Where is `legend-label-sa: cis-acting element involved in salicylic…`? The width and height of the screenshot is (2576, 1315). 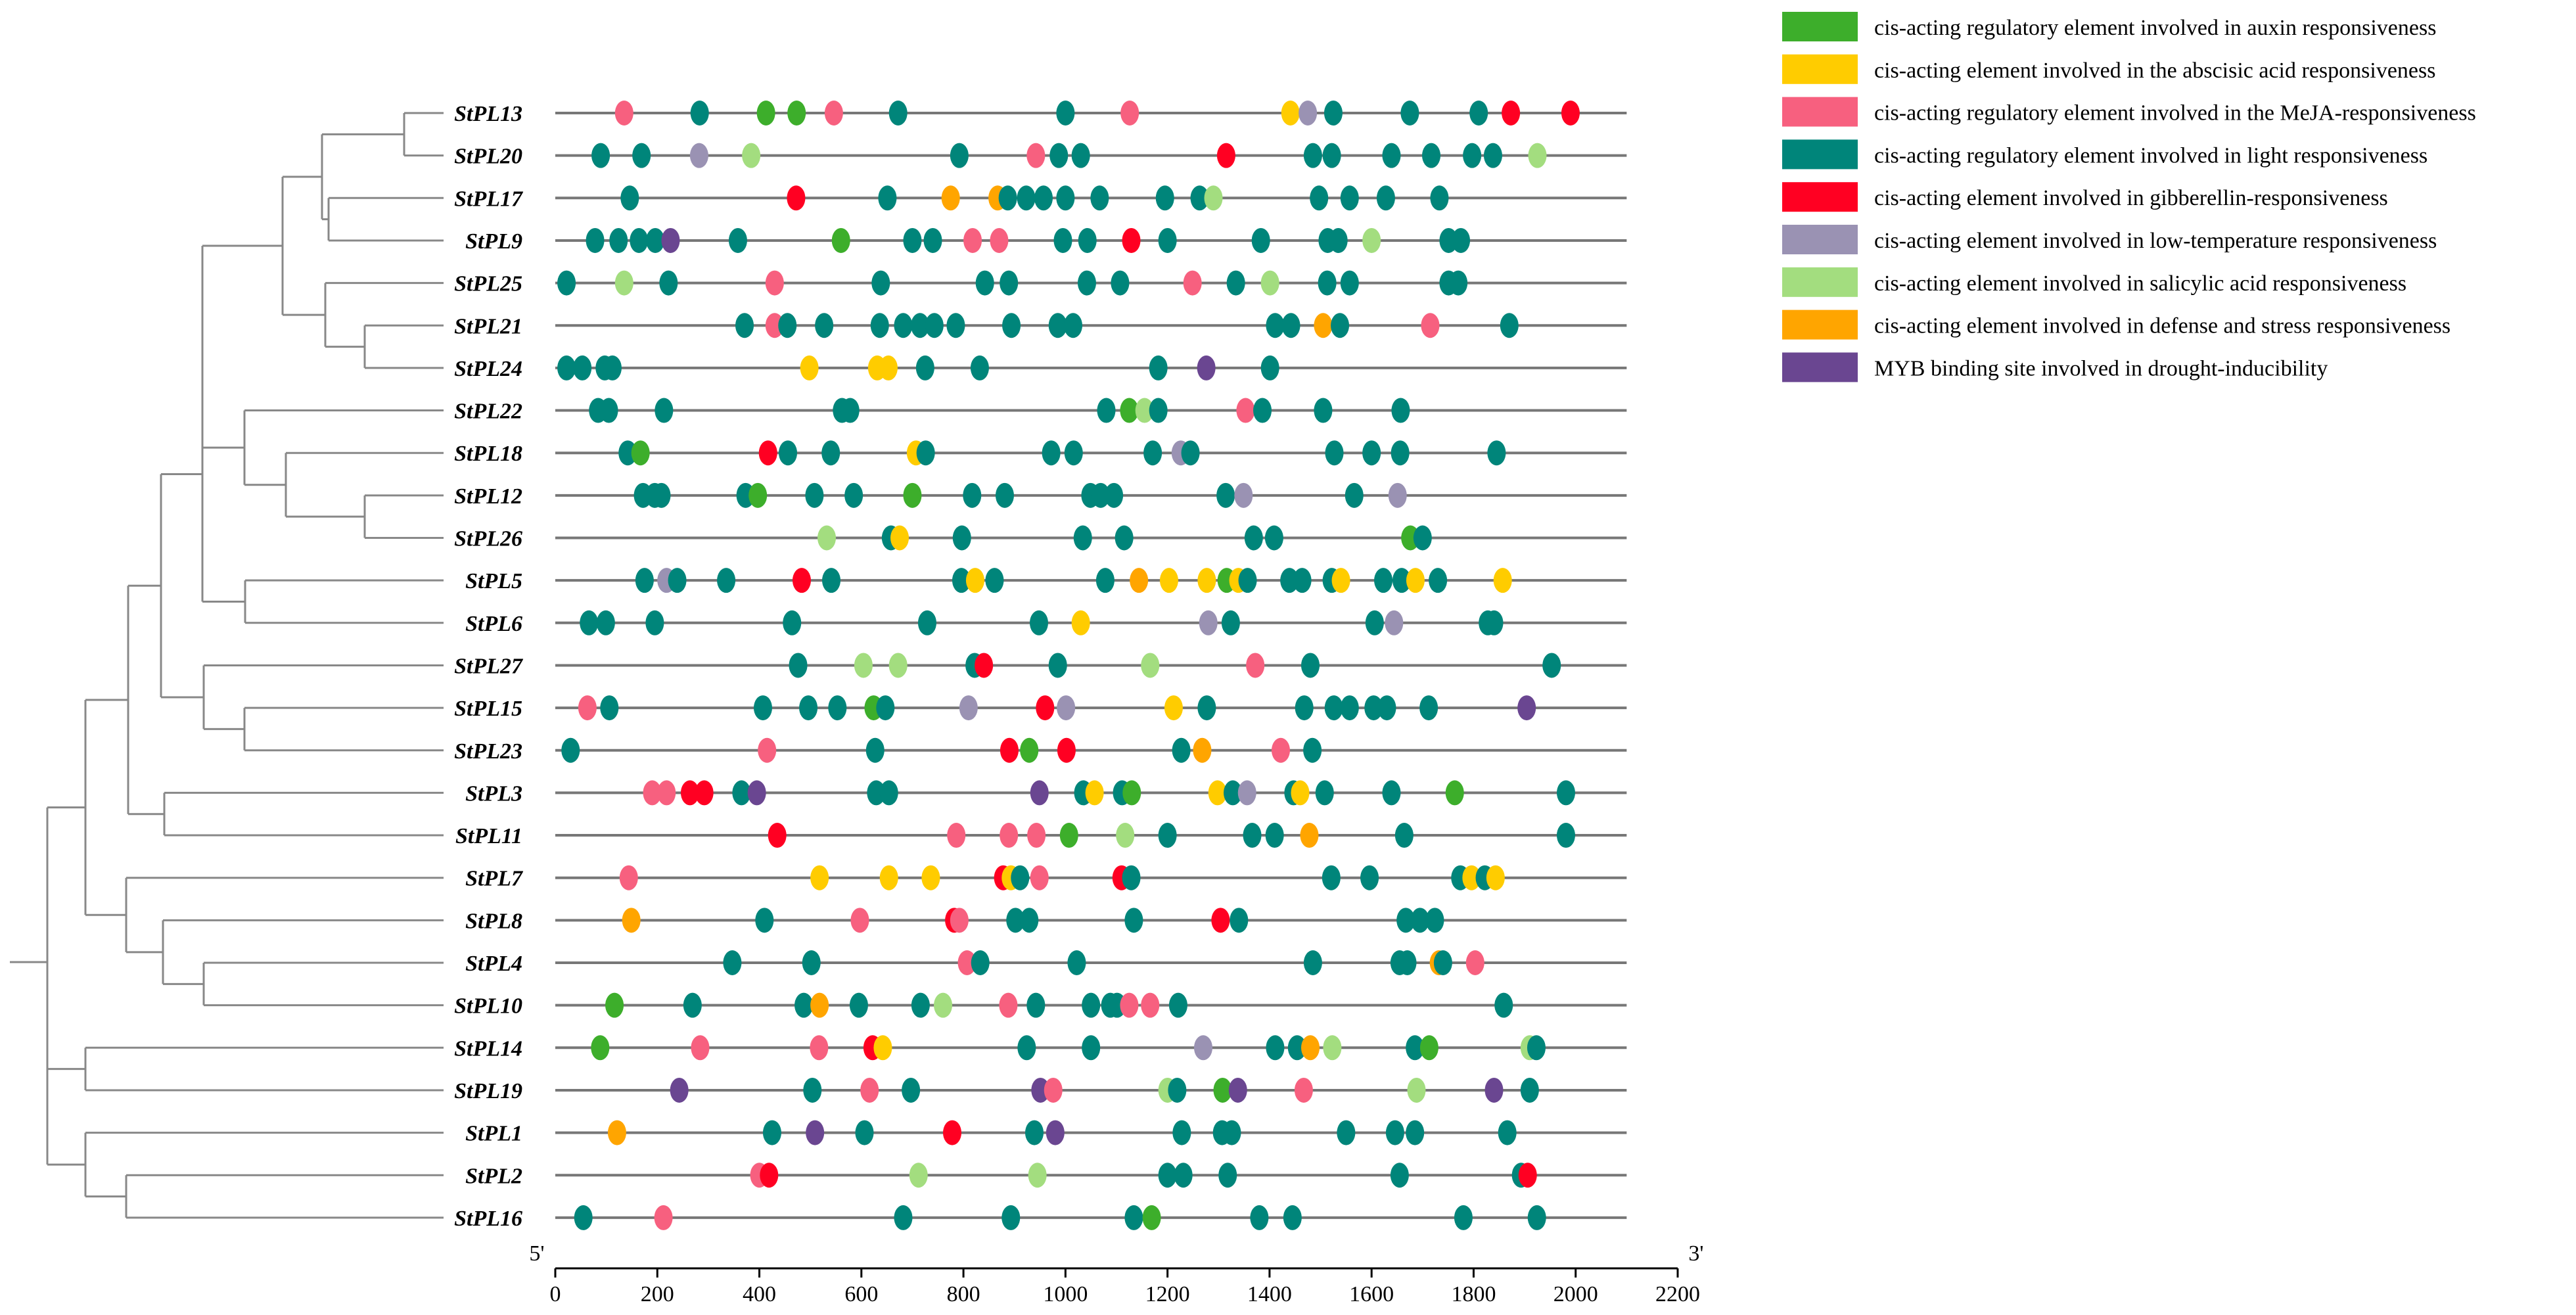 legend-label-sa: cis-acting element involved in salicylic… is located at coordinates (2140, 283).